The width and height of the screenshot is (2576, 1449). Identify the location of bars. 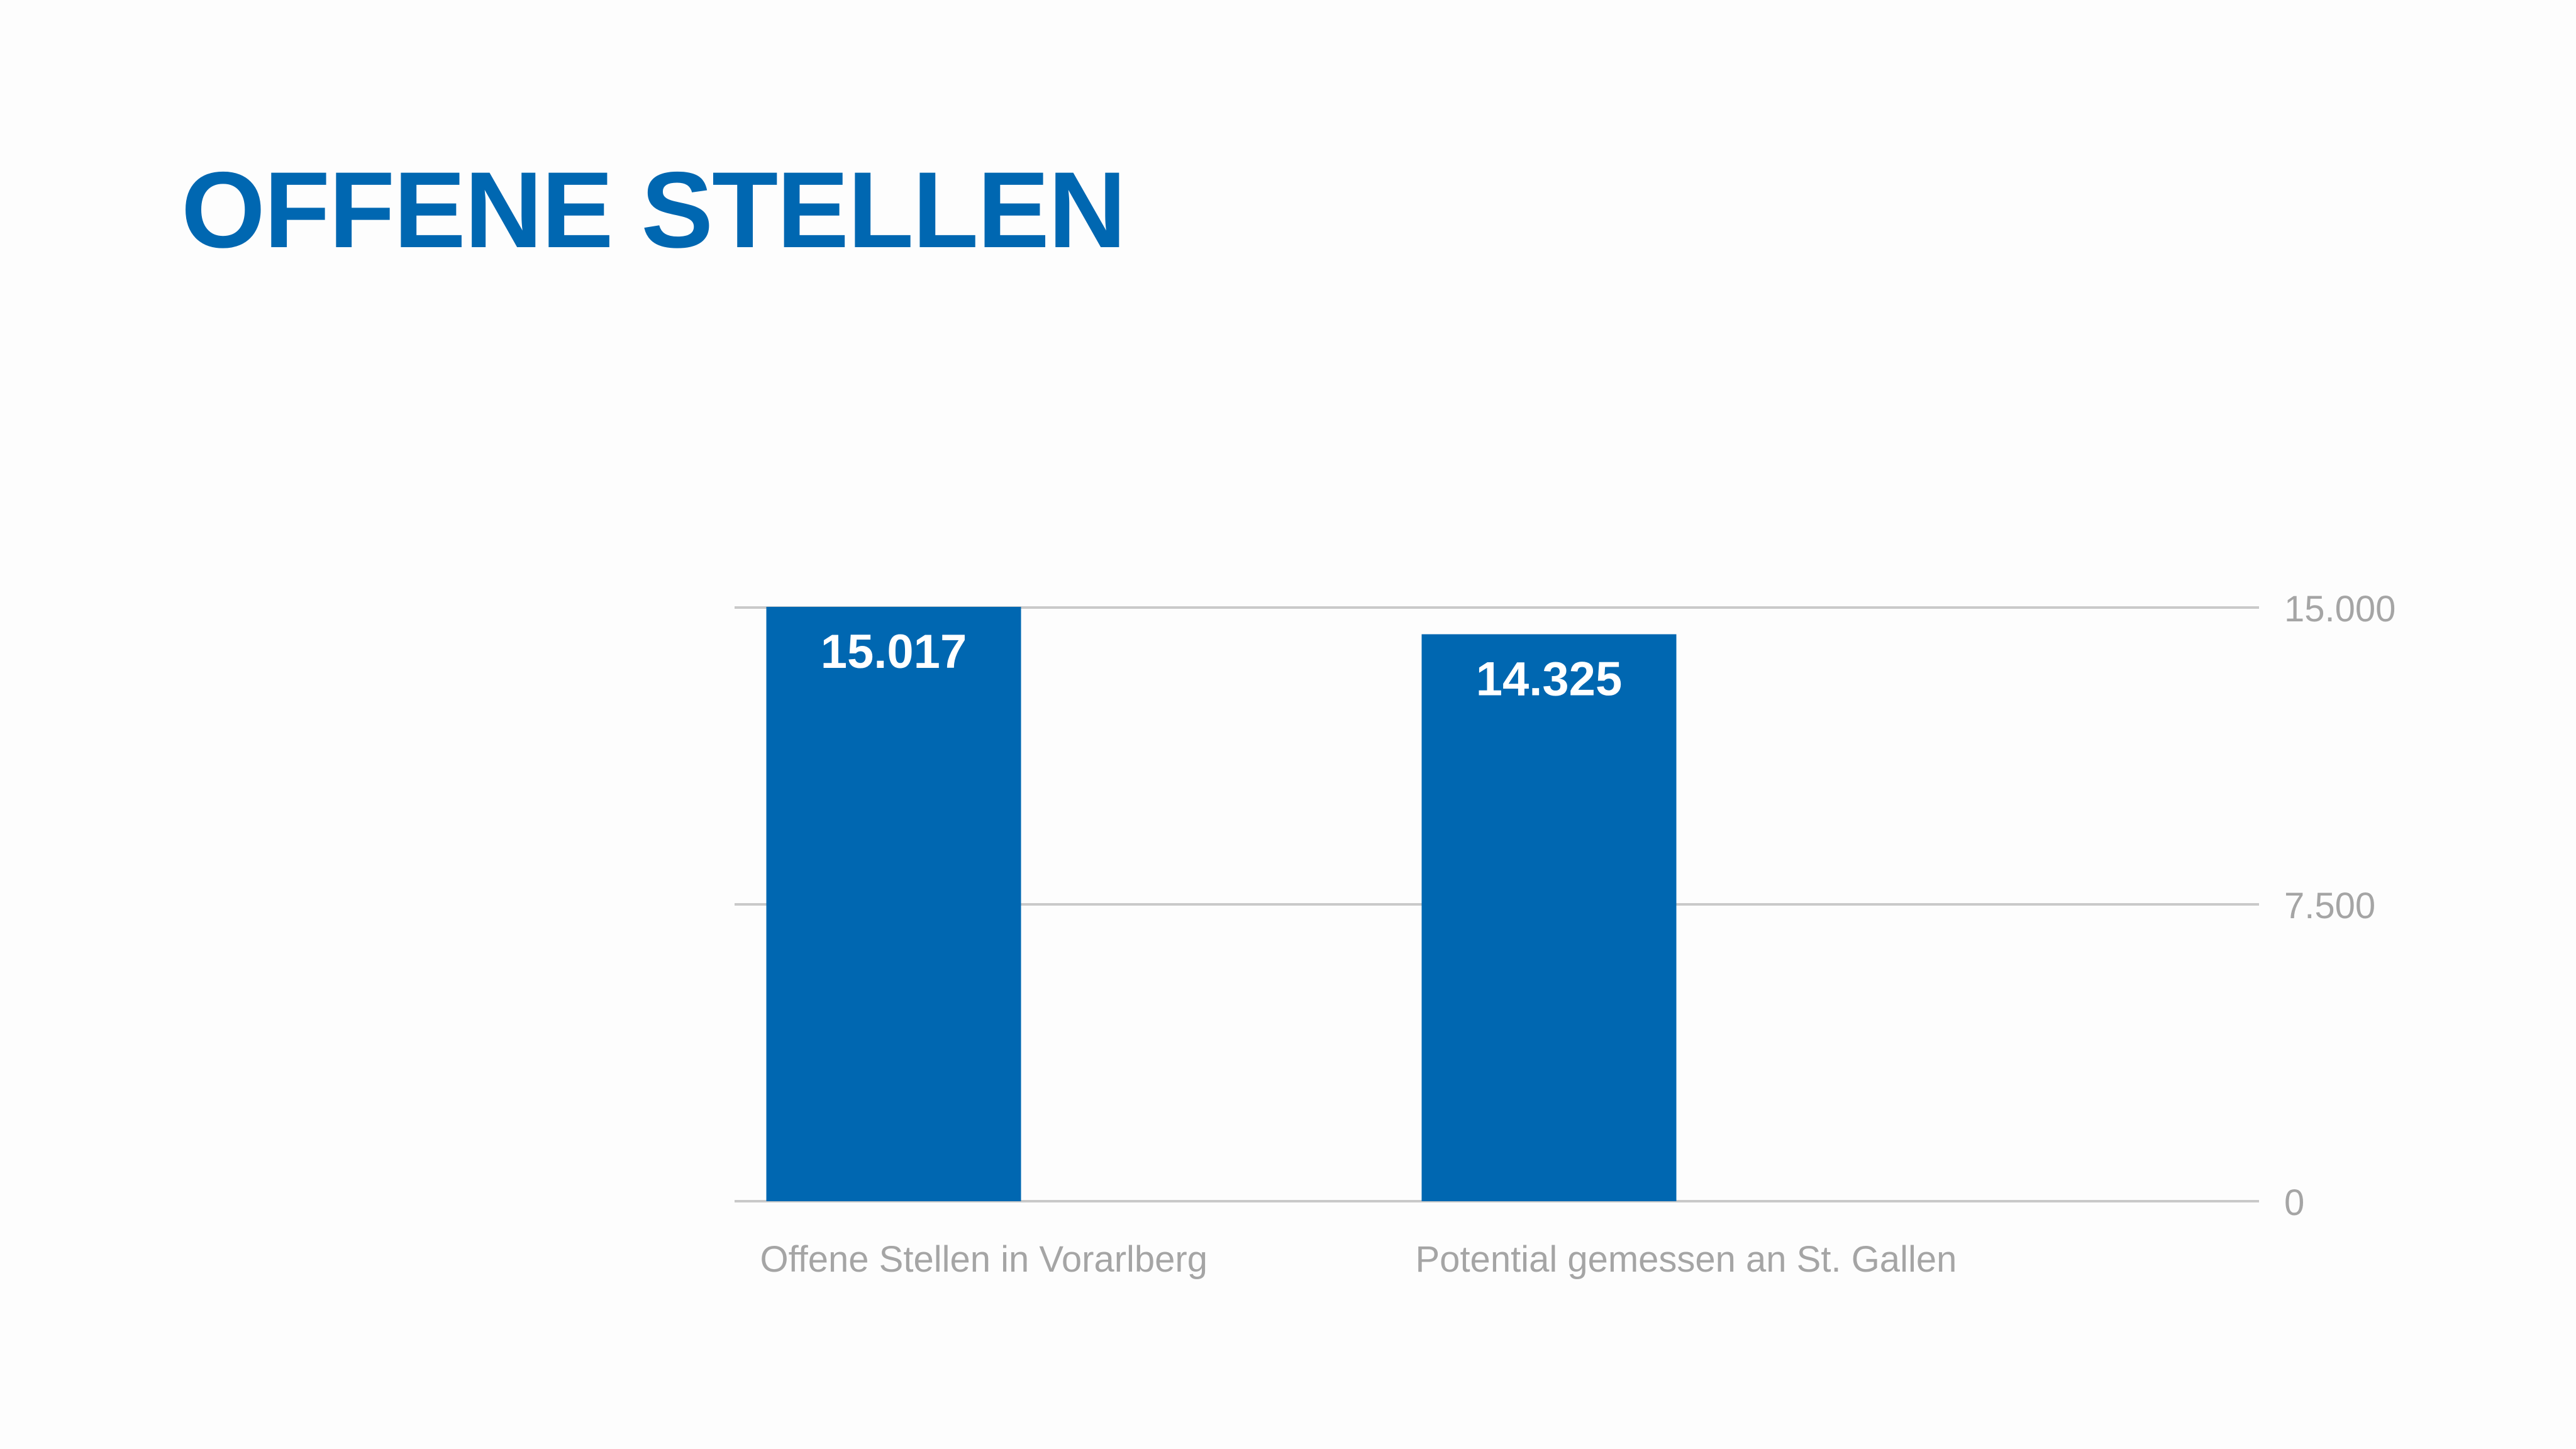
(1221, 903).